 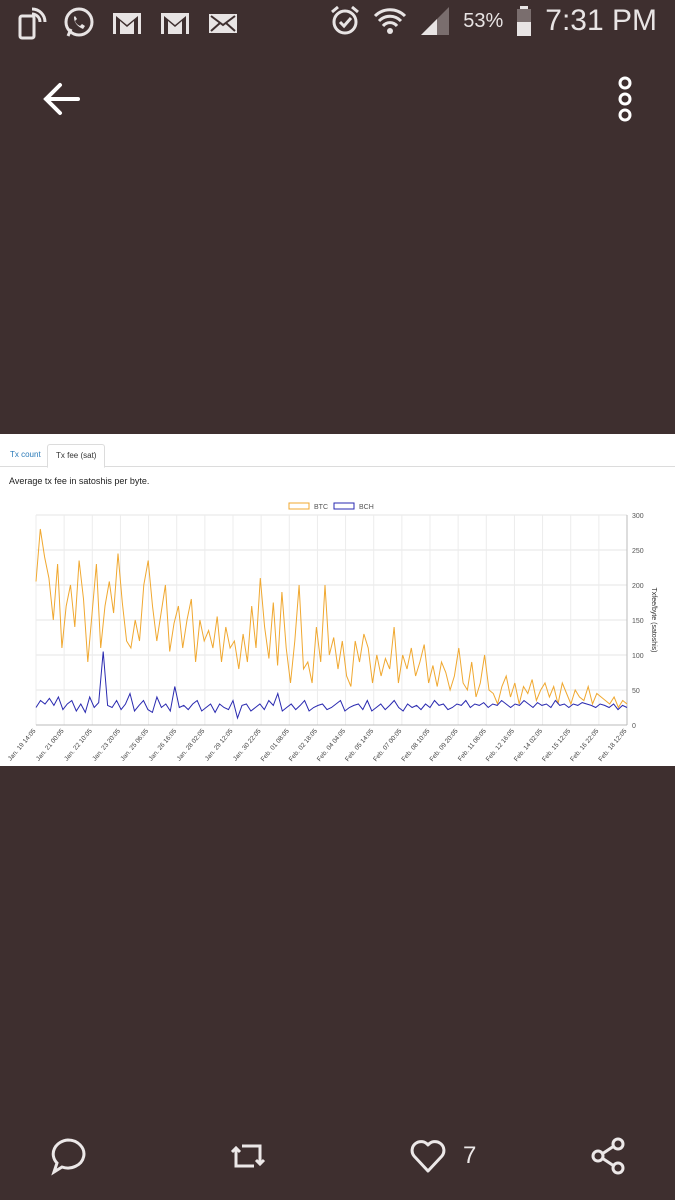 What do you see at coordinates (612, 745) in the screenshot?
I see `x-tick-label: Feb. 18 12:05` at bounding box center [612, 745].